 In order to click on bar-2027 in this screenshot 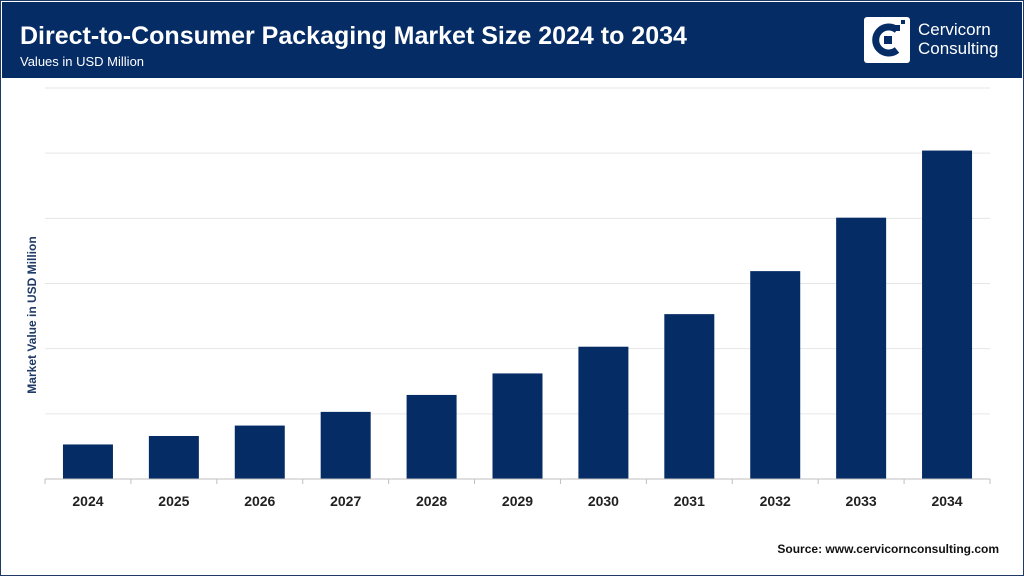, I will do `click(345, 445)`.